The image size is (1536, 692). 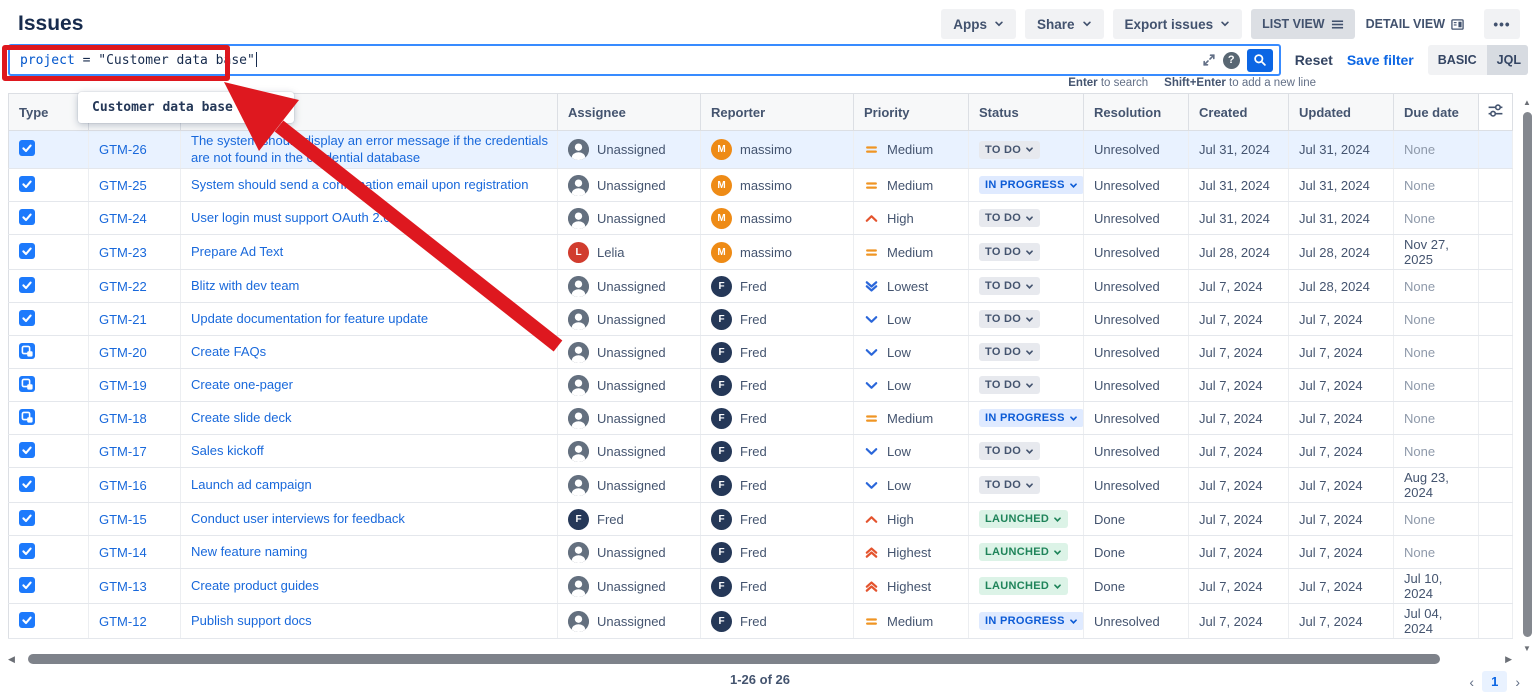 I want to click on issue-key-link: GTM-12, so click(x=123, y=621).